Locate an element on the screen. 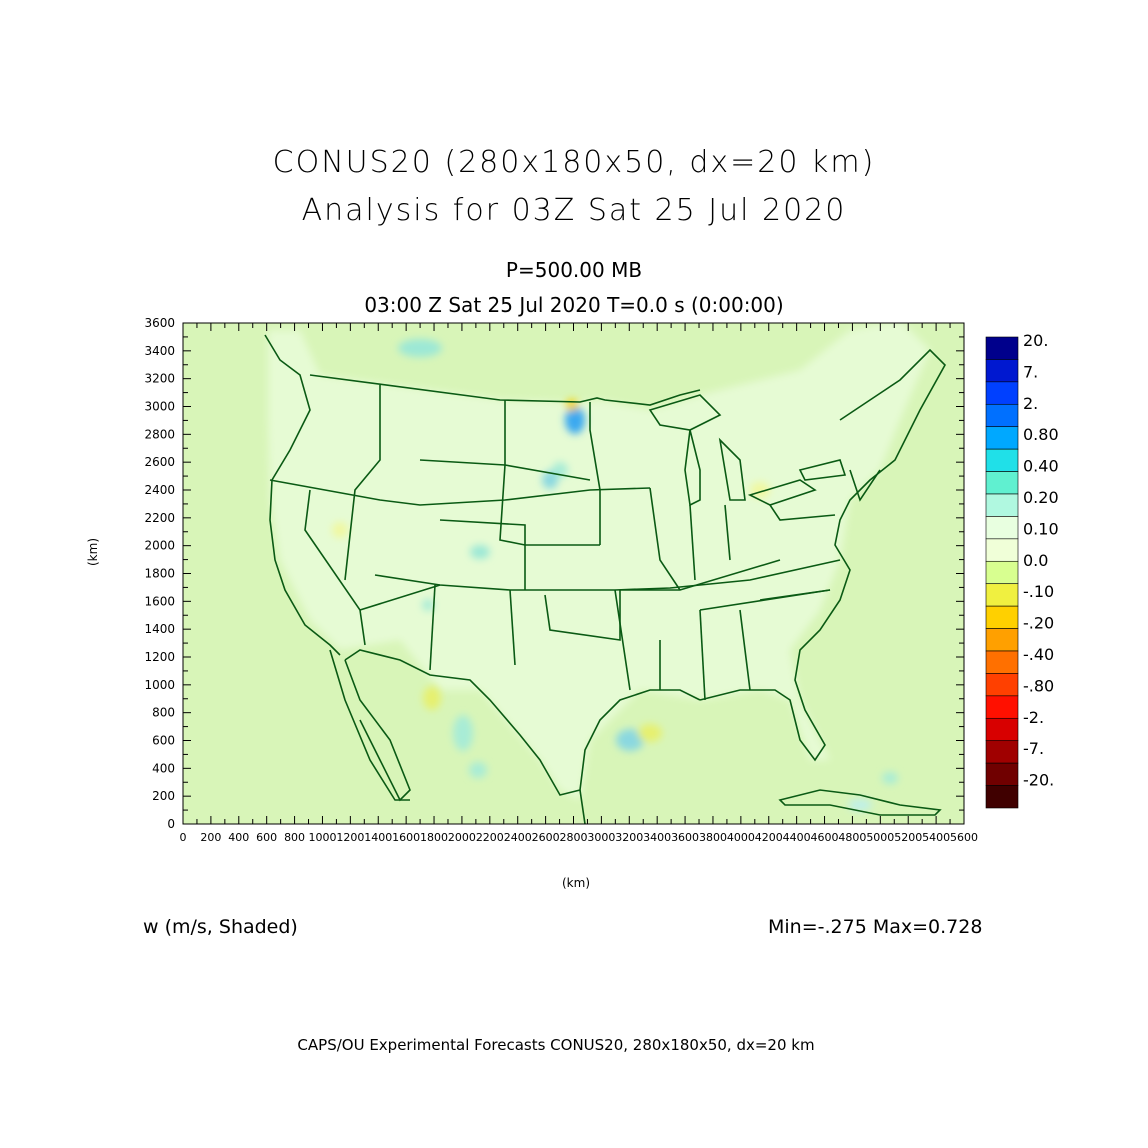 The image size is (1148, 1148). colorbar-label: -2. is located at coordinates (1033, 717).